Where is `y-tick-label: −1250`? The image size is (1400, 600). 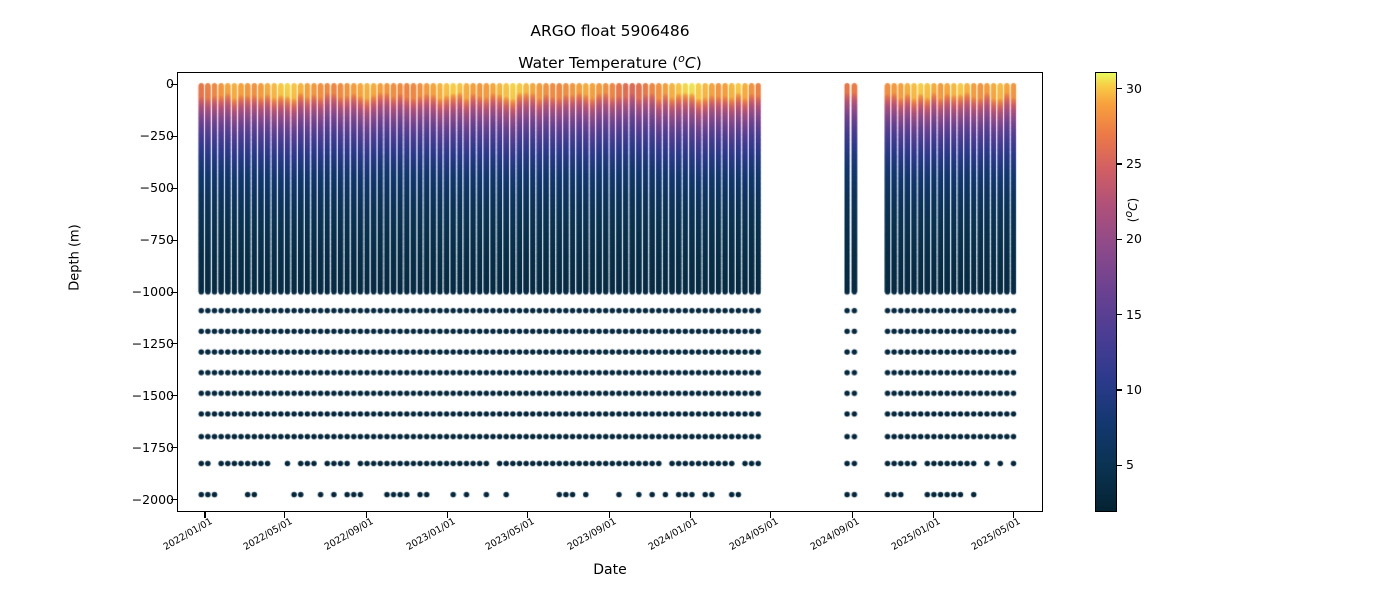 y-tick-label: −1250 is located at coordinates (152, 343).